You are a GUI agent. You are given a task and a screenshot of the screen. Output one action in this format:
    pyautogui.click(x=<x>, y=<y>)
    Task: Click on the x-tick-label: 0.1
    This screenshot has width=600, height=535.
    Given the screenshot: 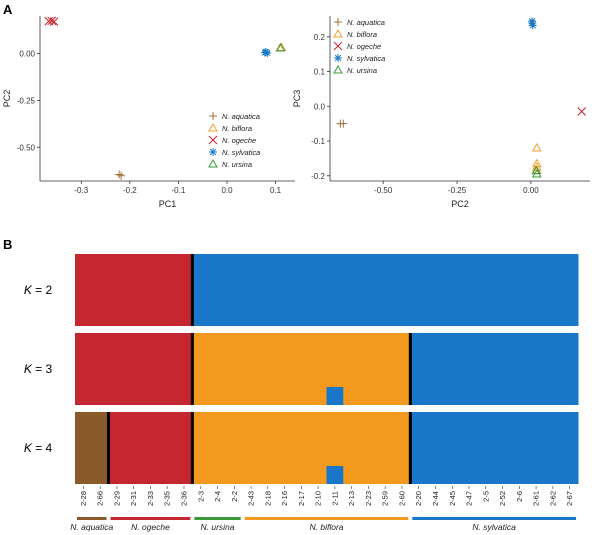 What is the action you would take?
    pyautogui.click(x=276, y=190)
    